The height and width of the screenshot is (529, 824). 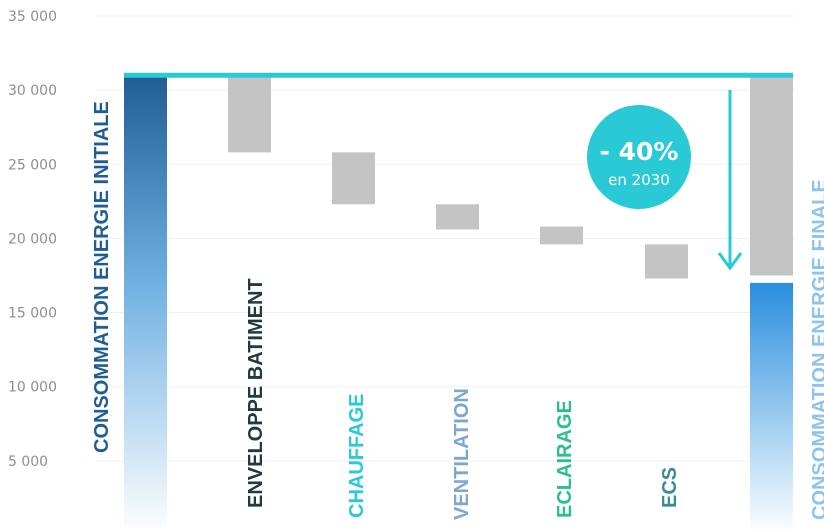 I want to click on label-step: CHAUFFAGE, so click(x=357, y=456).